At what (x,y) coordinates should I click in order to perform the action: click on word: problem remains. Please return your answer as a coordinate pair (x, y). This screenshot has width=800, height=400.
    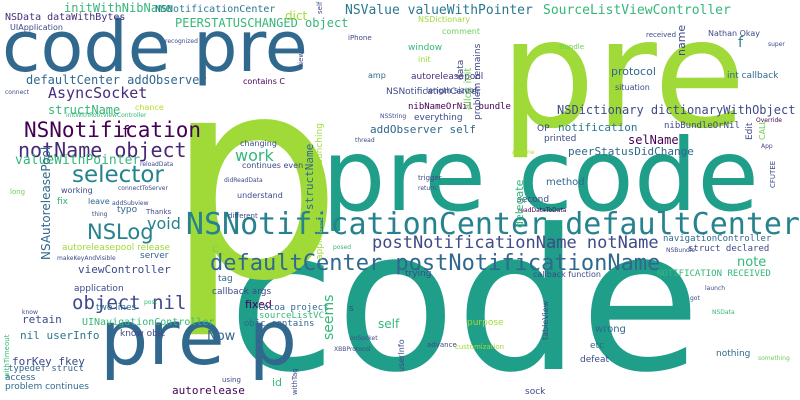
    Looking at the image, I should click on (478, 81).